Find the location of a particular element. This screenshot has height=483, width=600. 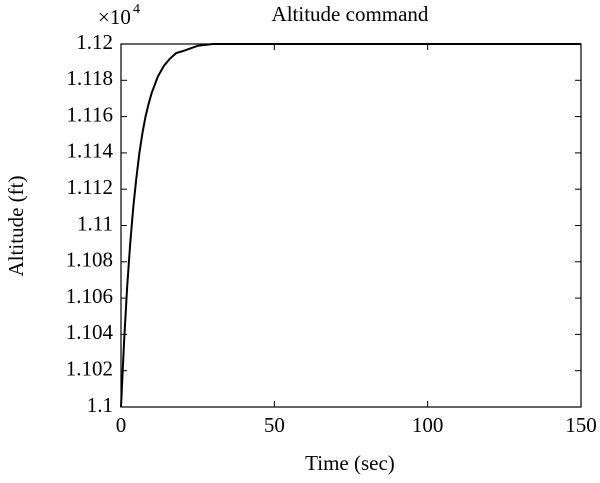

x-tick-label: 150 is located at coordinates (581, 425).